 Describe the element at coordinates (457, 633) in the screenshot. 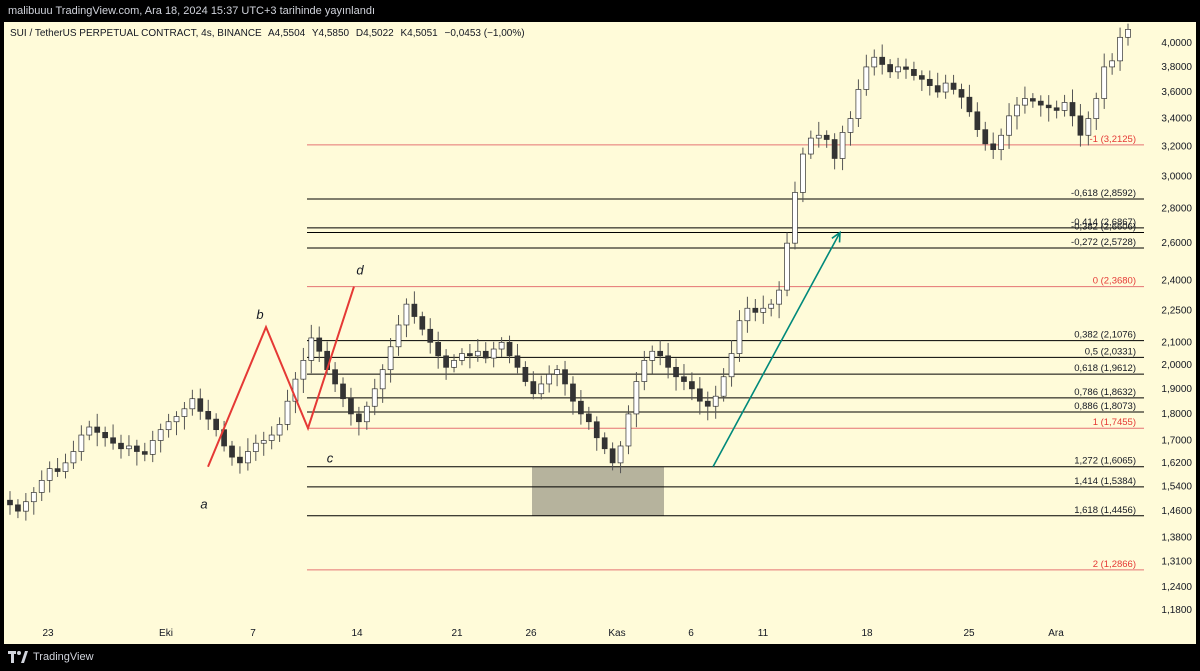

I see `time-tick-label: 21` at that location.